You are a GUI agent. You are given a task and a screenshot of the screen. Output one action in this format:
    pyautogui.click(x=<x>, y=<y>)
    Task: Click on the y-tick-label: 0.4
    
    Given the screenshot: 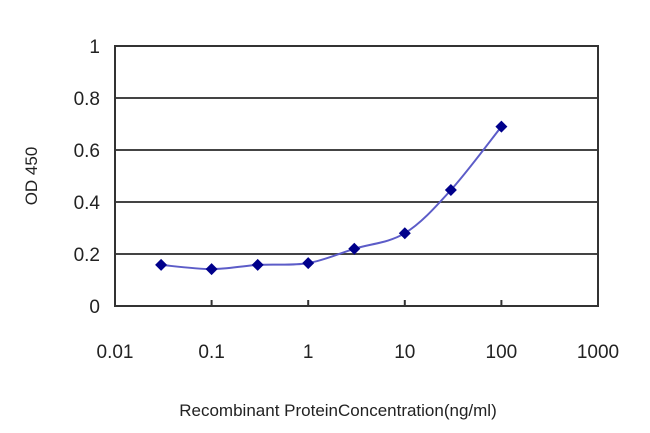 What is the action you would take?
    pyautogui.click(x=87, y=203)
    